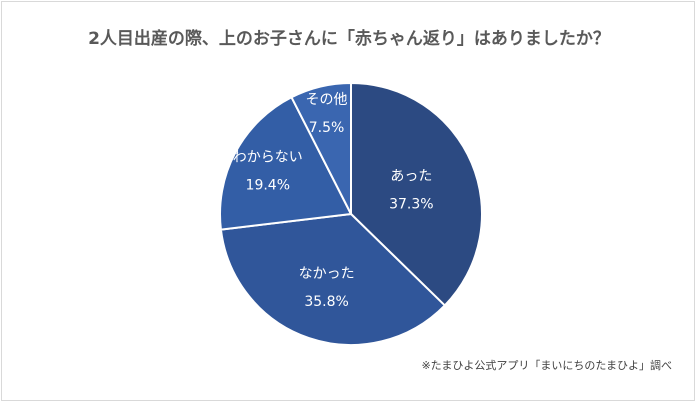  What do you see at coordinates (327, 128) in the screenshot?
I see `slice-value-label: 7.5%` at bounding box center [327, 128].